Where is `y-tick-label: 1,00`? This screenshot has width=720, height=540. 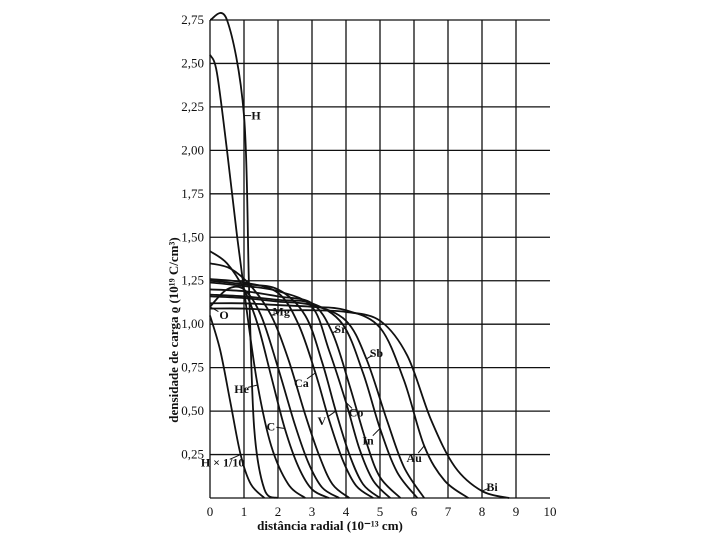
y-tick-label: 1,00 is located at coordinates (192, 323).